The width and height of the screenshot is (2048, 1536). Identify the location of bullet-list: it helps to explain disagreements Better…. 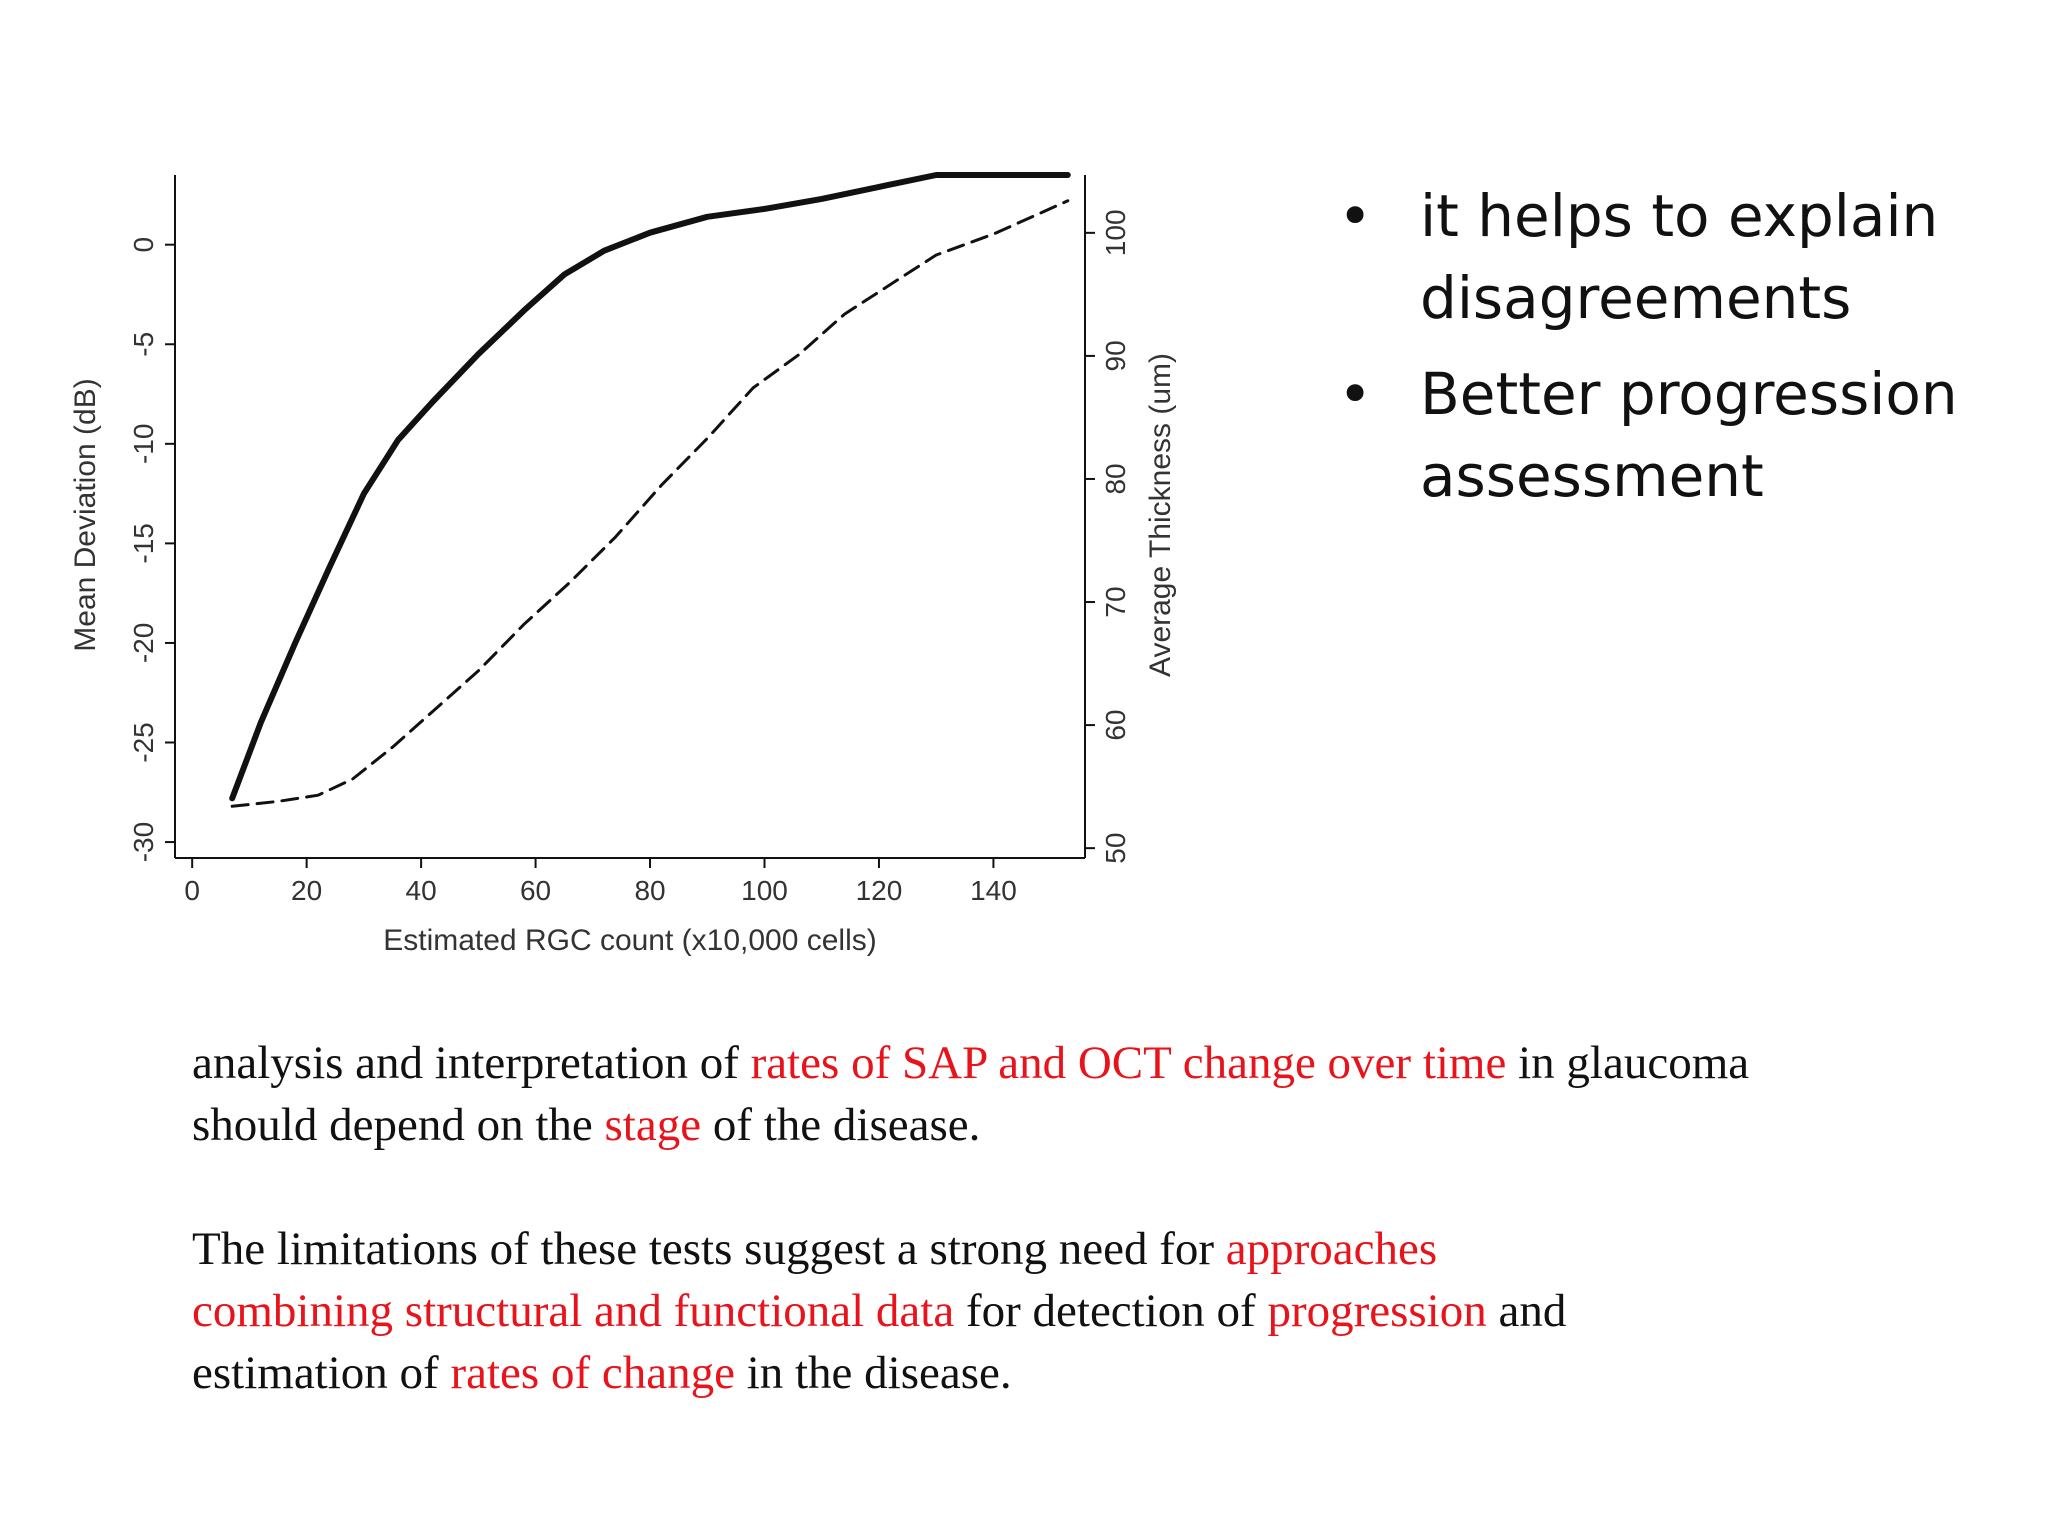
(1678, 353).